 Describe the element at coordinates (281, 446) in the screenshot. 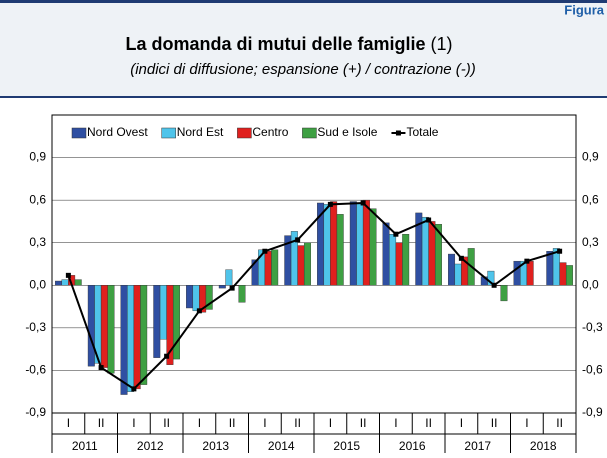

I see `year-label: 2014` at that location.